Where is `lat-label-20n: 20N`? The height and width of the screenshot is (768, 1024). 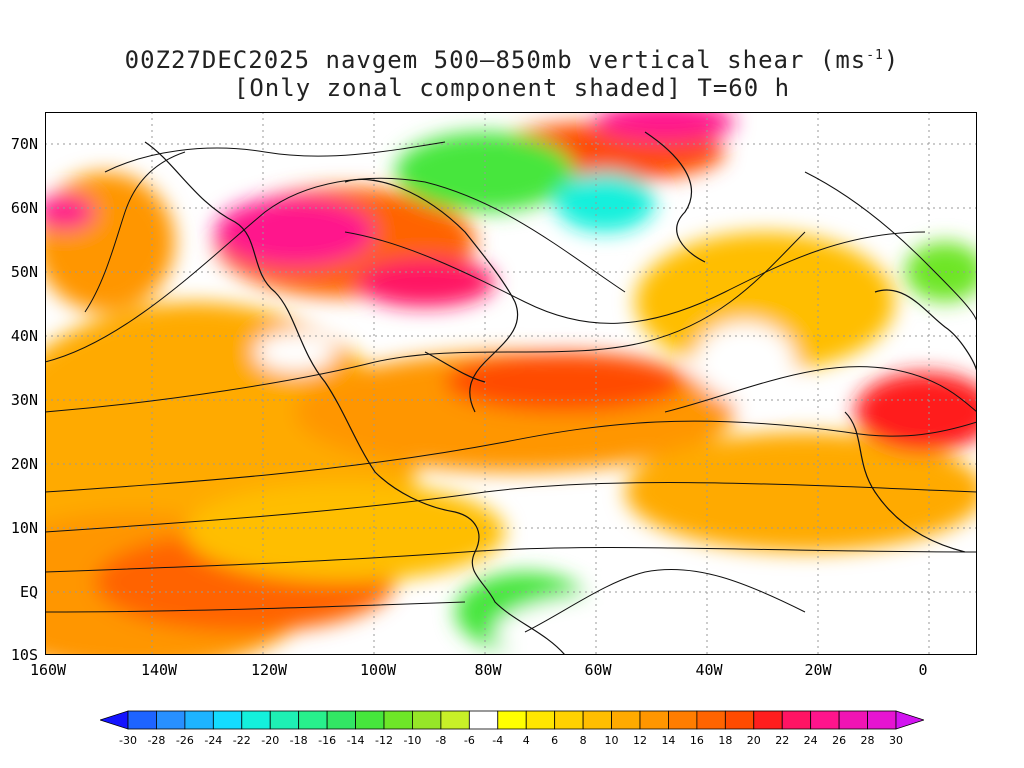
lat-label-20n: 20N is located at coordinates (24, 464).